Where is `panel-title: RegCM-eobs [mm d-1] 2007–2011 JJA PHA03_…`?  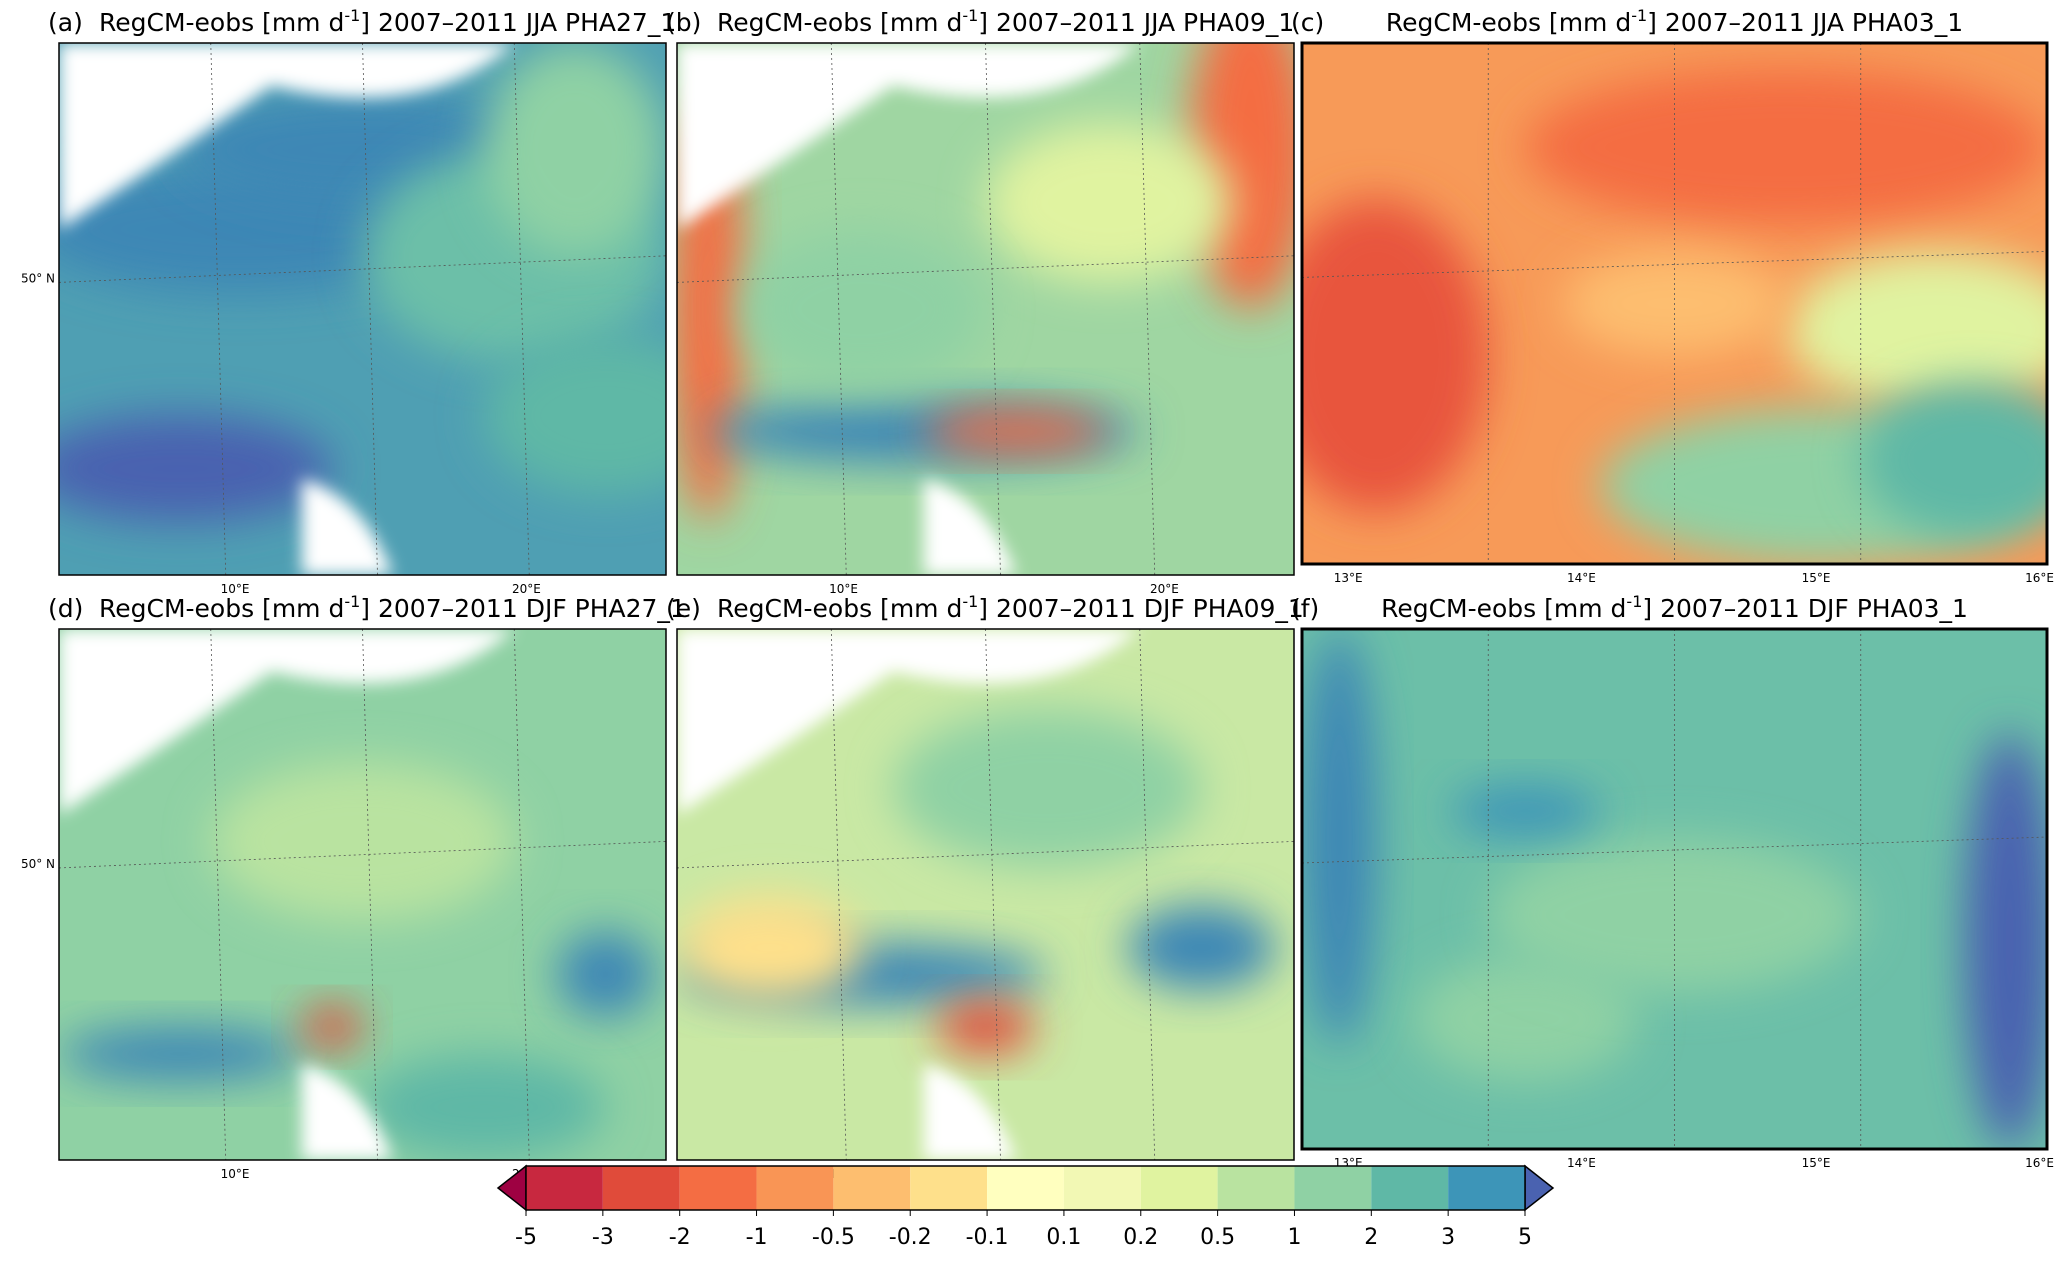 panel-title: RegCM-eobs [mm d-1] 2007–2011 JJA PHA03_… is located at coordinates (1674, 21).